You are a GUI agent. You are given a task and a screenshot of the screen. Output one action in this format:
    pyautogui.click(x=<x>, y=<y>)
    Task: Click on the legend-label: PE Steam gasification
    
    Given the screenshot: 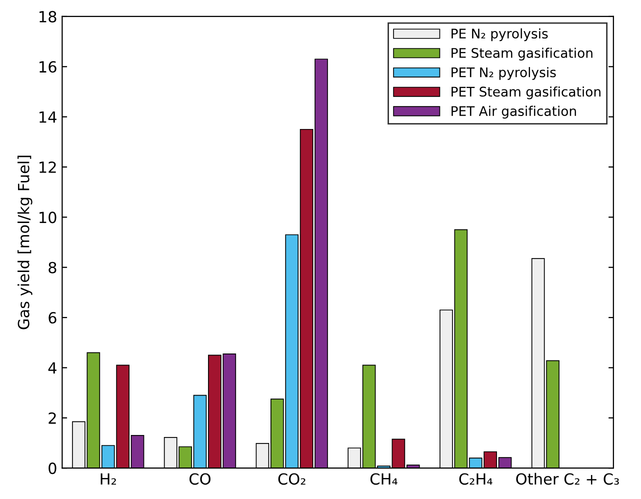 What is the action you would take?
    pyautogui.click(x=522, y=54)
    